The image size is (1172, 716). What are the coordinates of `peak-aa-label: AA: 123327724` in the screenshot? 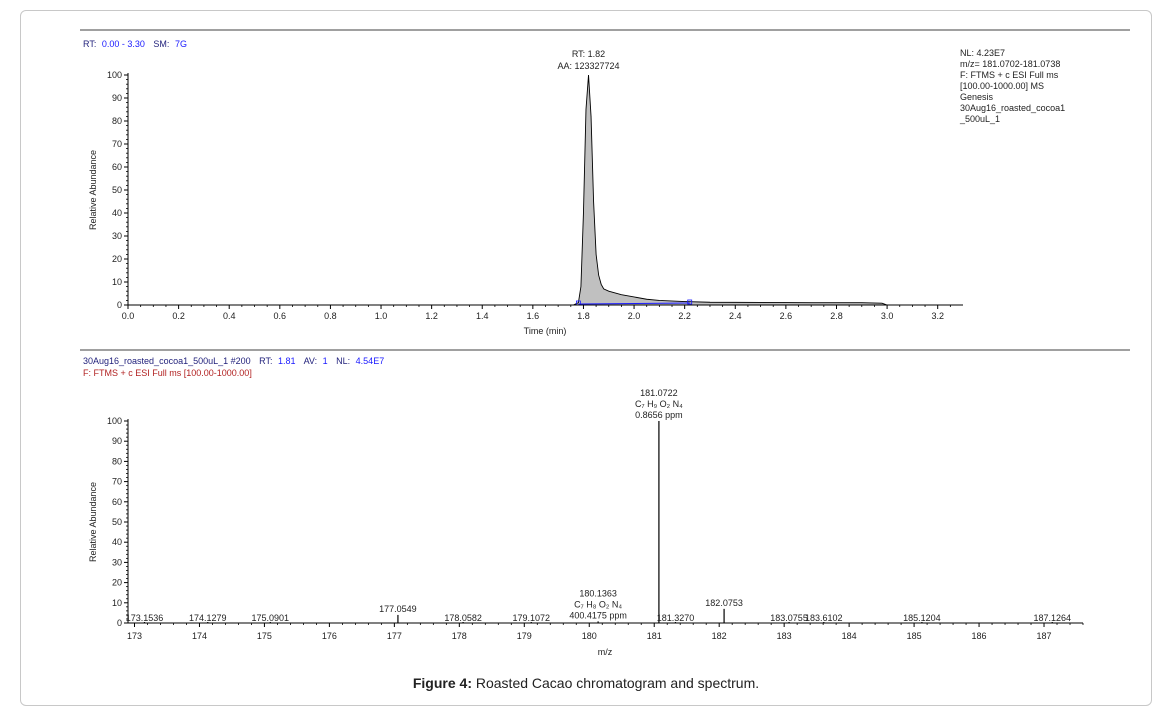 It's located at (588, 66).